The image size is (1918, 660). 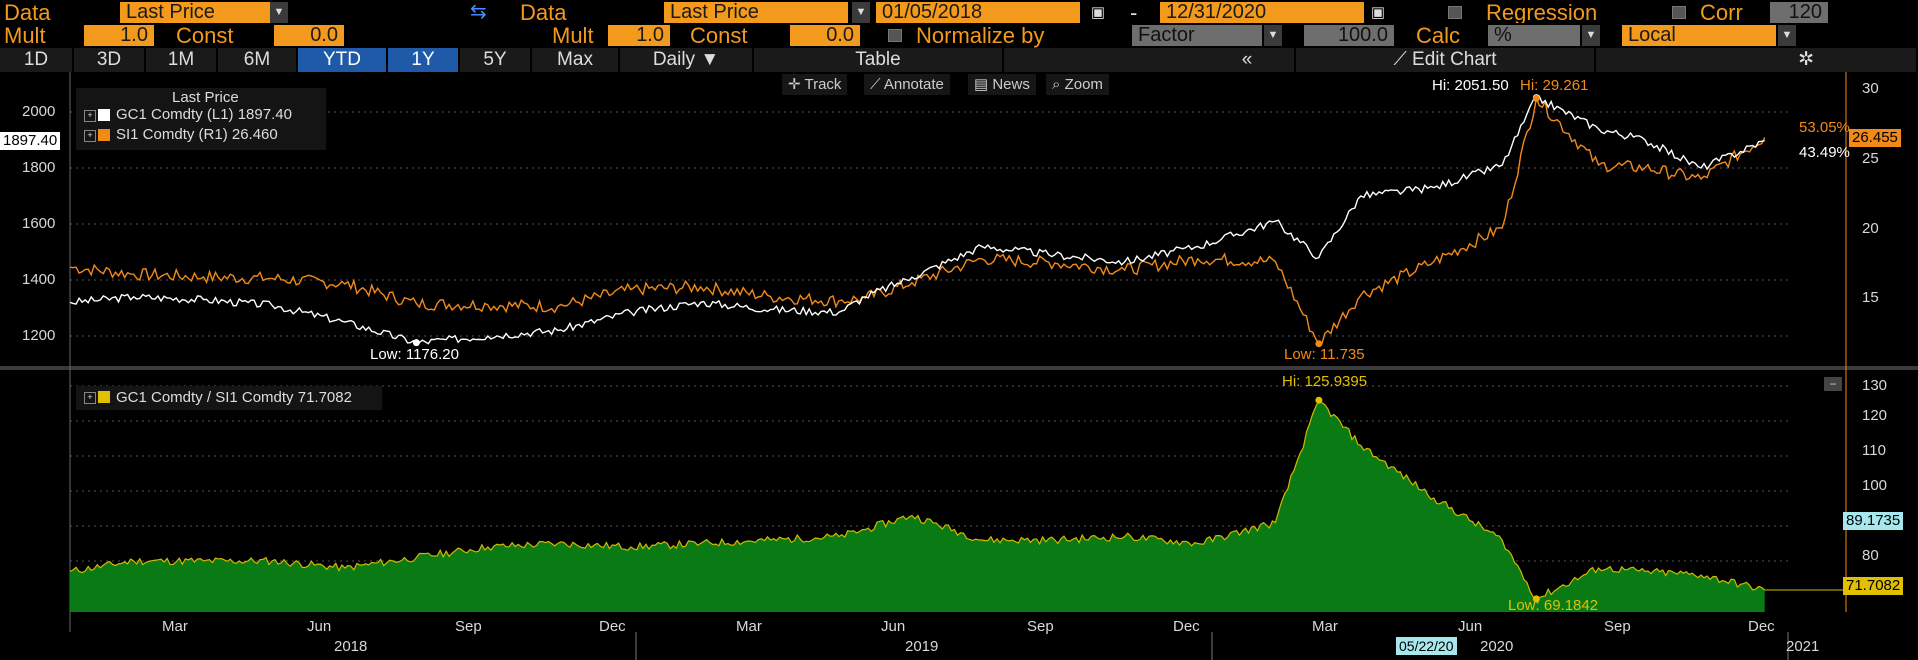 What do you see at coordinates (1833, 384) in the screenshot?
I see `minimize-panel-icon: −` at bounding box center [1833, 384].